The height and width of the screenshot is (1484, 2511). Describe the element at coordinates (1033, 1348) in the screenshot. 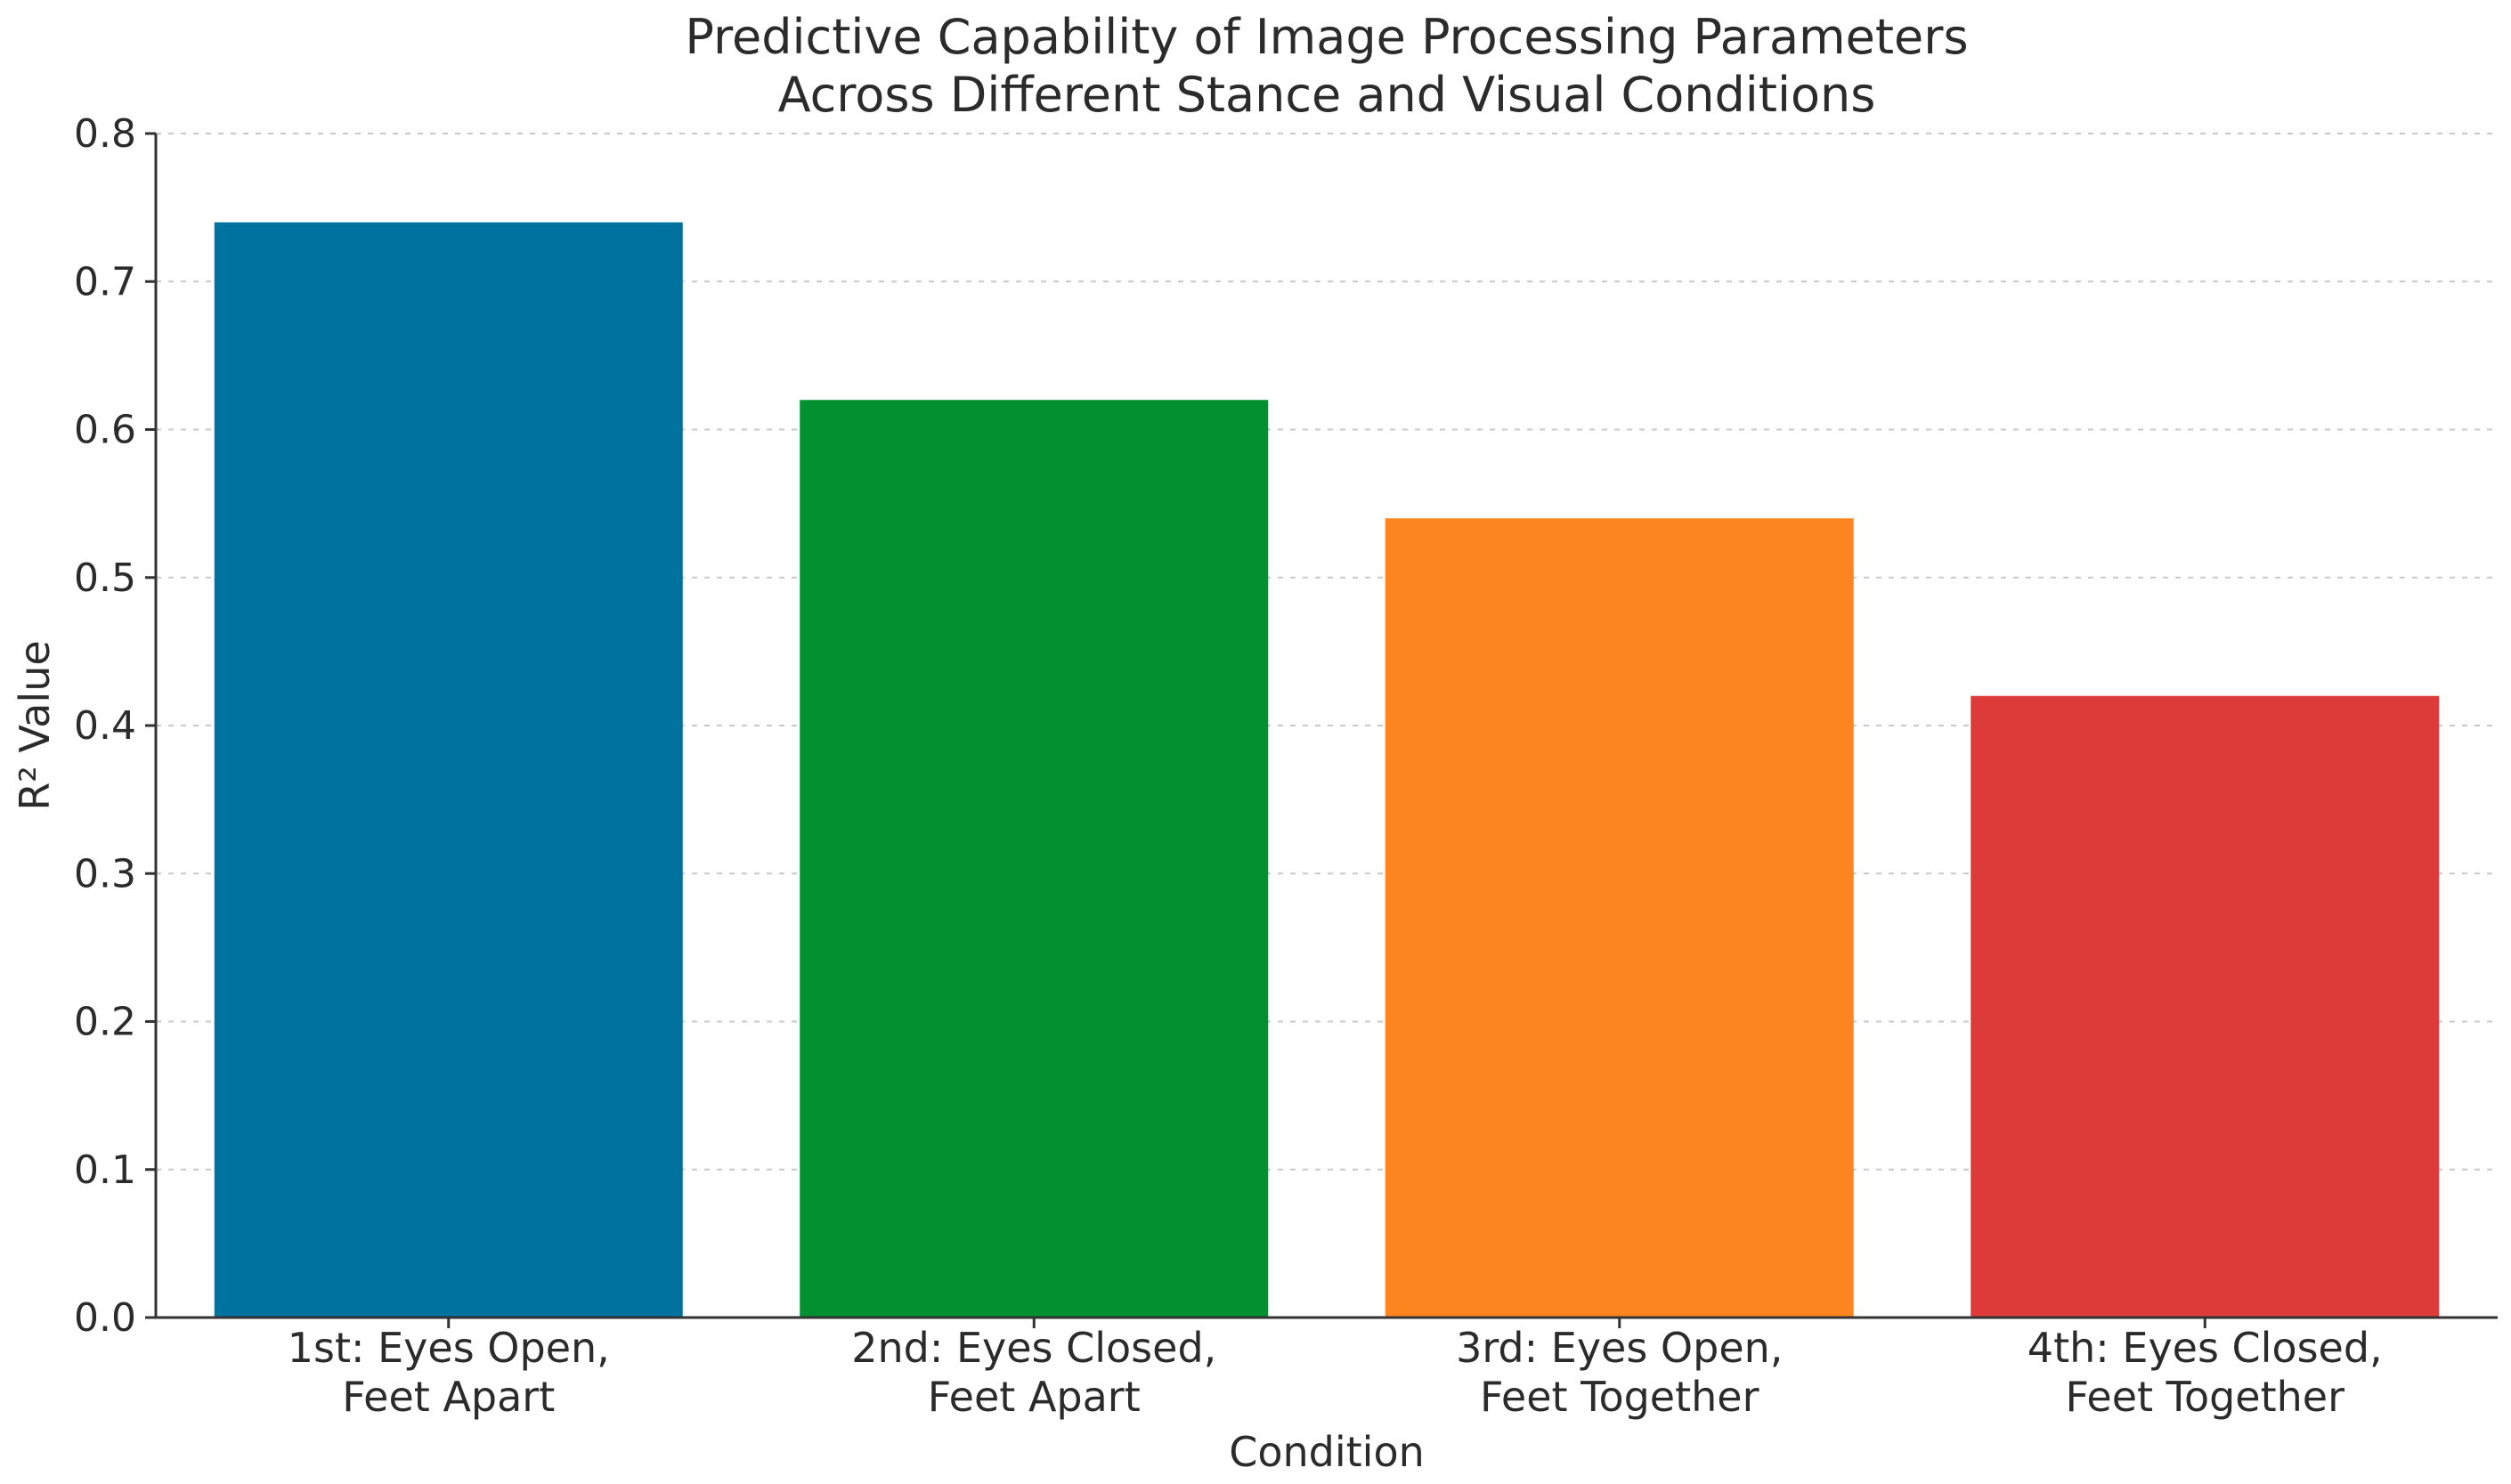

I see `x-tick-label: 2nd: Eyes Closed,` at that location.